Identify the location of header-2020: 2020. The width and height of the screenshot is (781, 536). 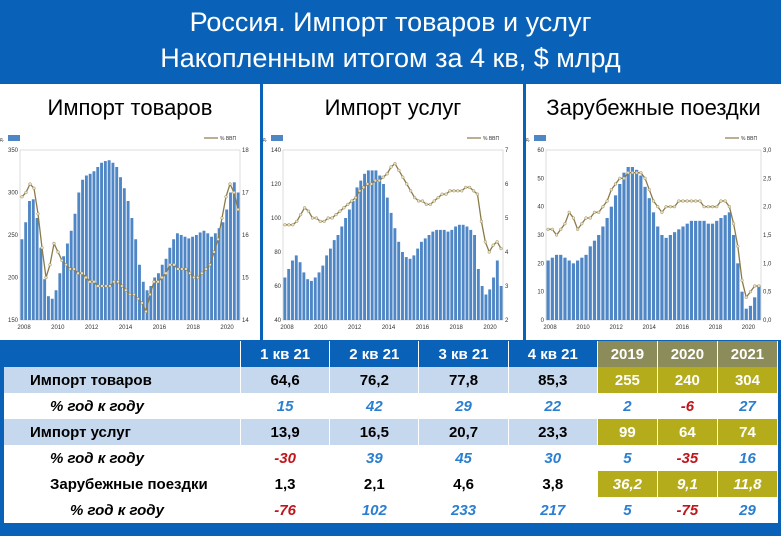
(687, 354).